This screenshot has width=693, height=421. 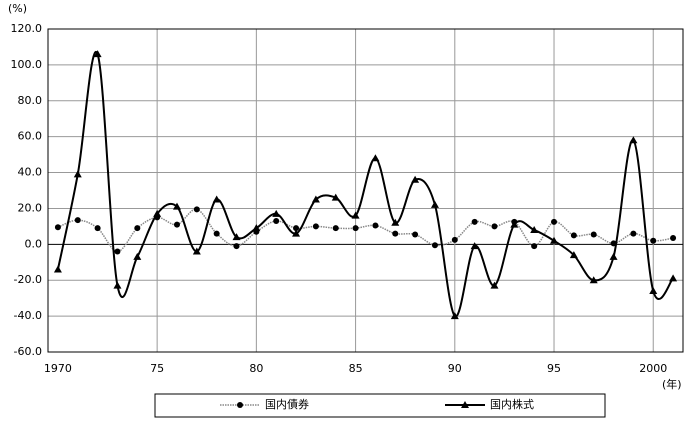 I want to click on x-unit: (年), so click(x=672, y=384).